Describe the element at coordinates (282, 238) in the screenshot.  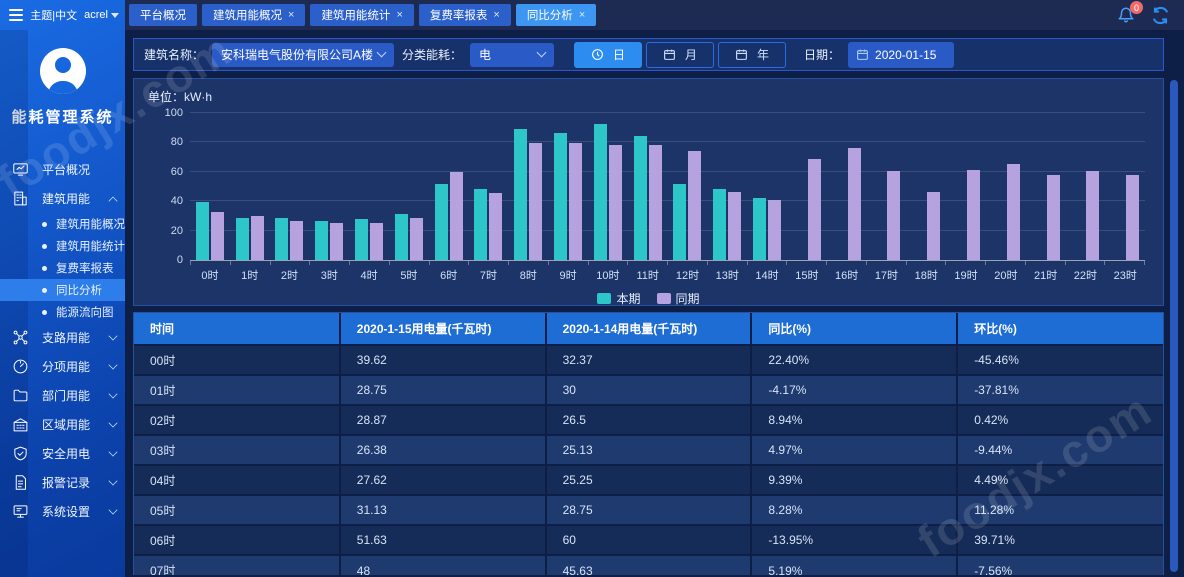
I see `bar-本期-2时` at that location.